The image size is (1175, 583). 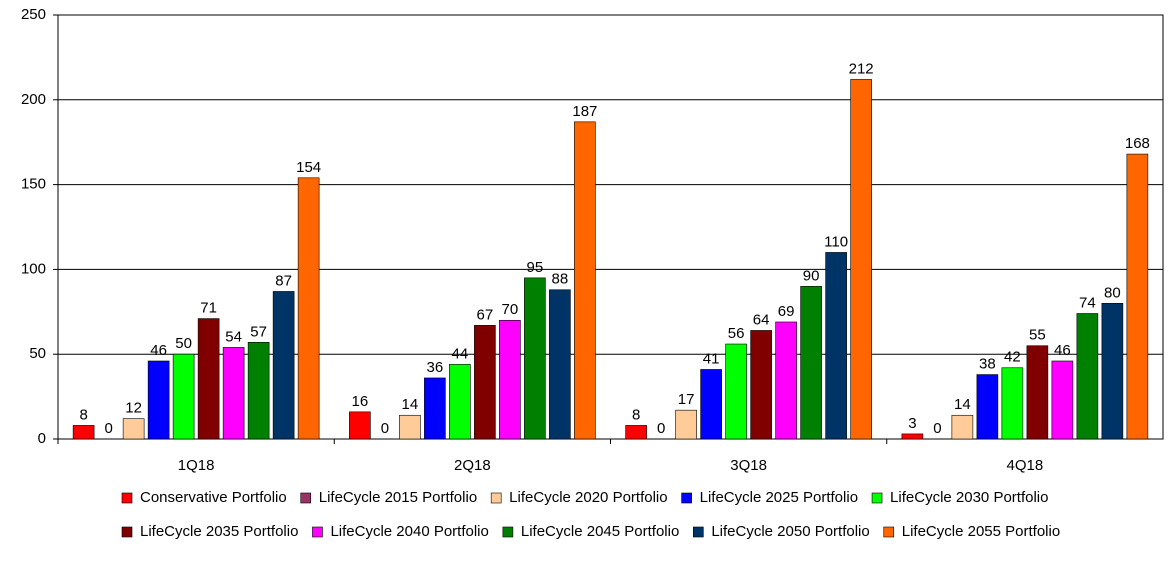 What do you see at coordinates (360, 401) in the screenshot?
I see `data-label: 16` at bounding box center [360, 401].